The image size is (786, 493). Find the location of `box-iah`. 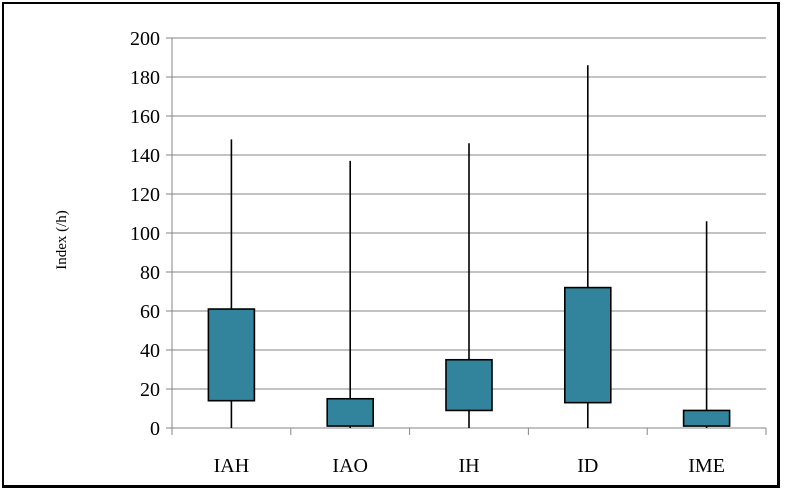

box-iah is located at coordinates (231, 355).